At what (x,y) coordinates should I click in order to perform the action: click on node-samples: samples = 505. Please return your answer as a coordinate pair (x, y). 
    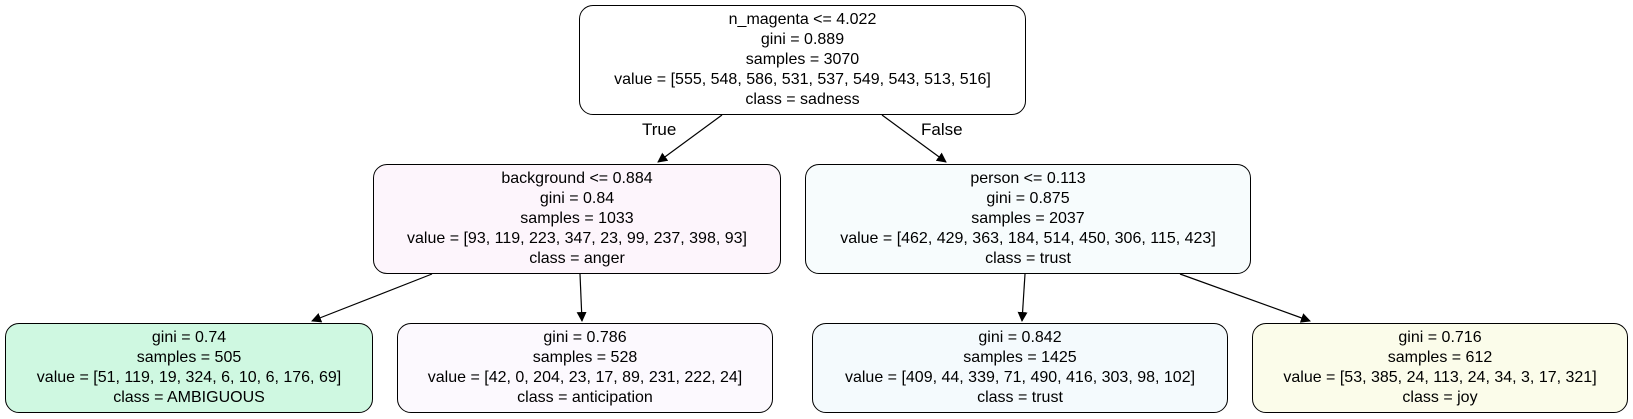
    Looking at the image, I should click on (189, 357).